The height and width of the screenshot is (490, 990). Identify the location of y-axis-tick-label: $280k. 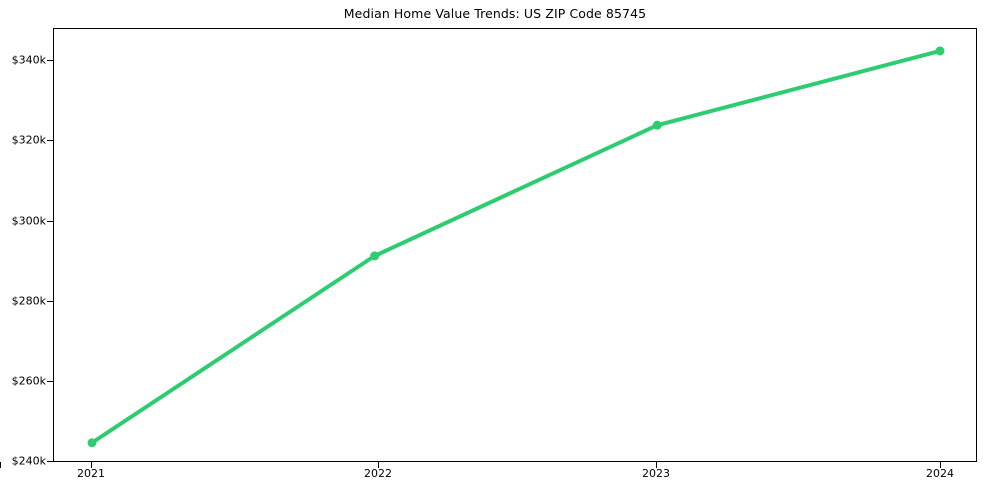
(28, 301).